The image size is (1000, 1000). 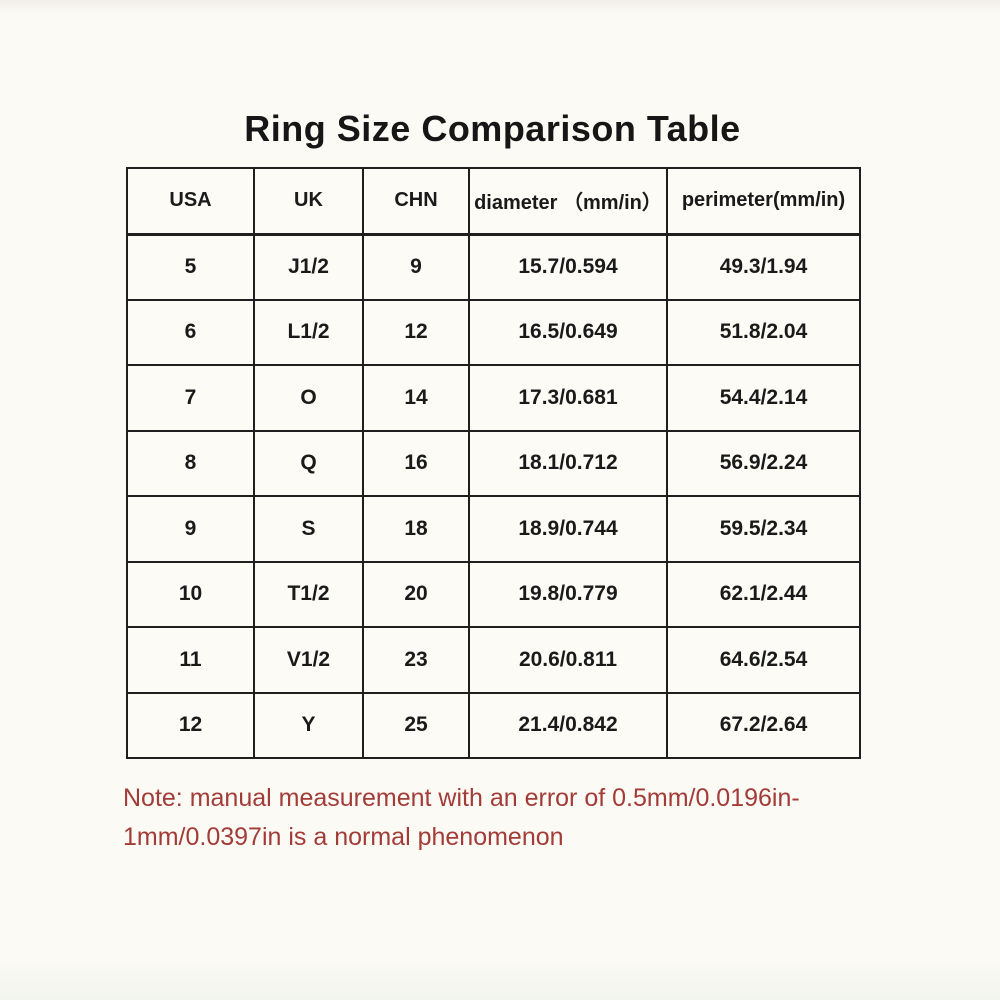 I want to click on table-cell: 5, so click(x=190, y=267).